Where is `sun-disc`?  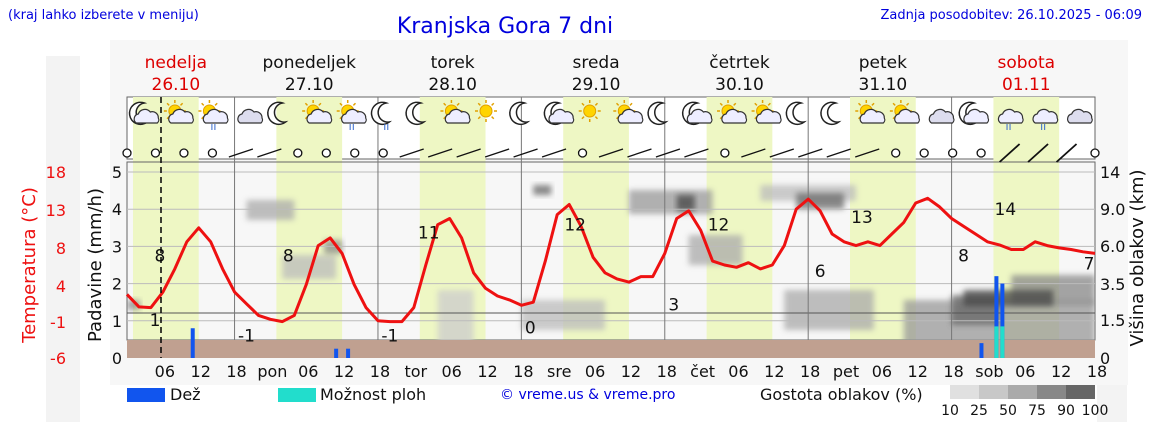
sun-disc is located at coordinates (590, 111).